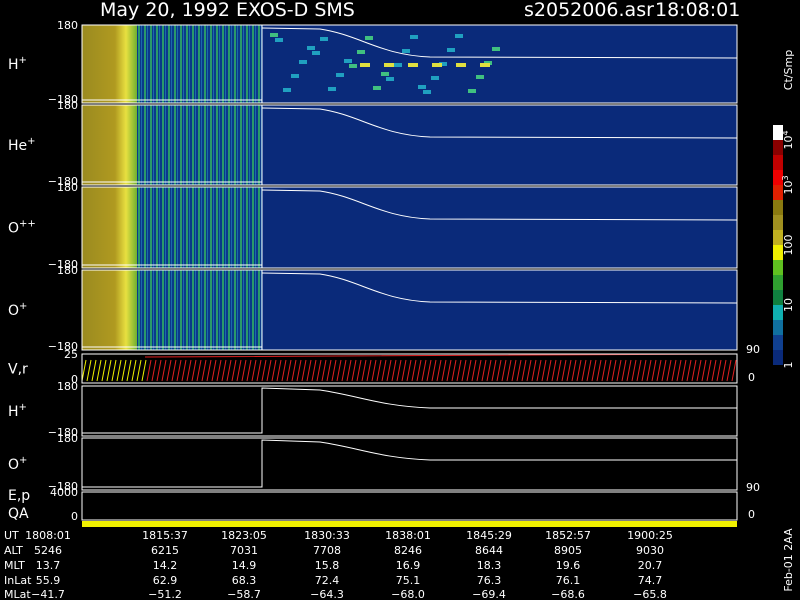  What do you see at coordinates (48, 594) in the screenshot?
I see `cell: −41.7` at bounding box center [48, 594].